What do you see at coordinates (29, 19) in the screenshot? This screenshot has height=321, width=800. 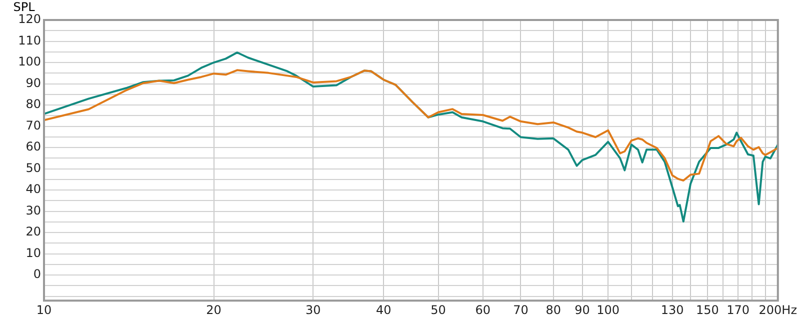 I see `y-tick-label: 120` at bounding box center [29, 19].